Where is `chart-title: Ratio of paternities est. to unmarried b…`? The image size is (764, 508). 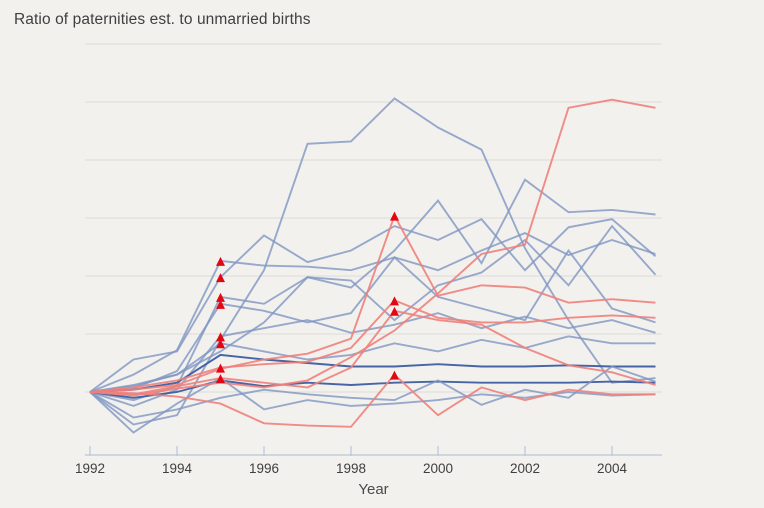 chart-title: Ratio of paternities est. to unmarried b… is located at coordinates (162, 19).